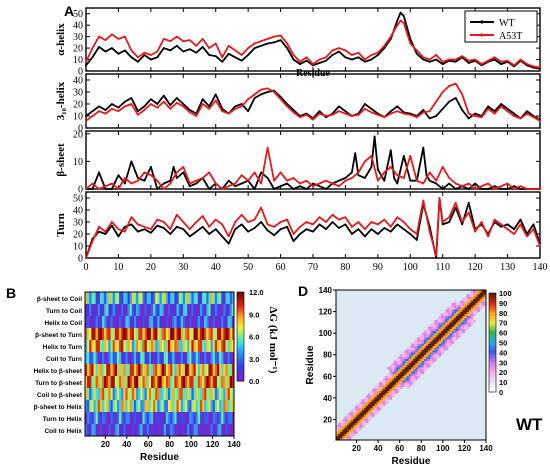 The width and height of the screenshot is (550, 473). What do you see at coordinates (410, 267) in the screenshot?
I see `x-tick-label: 100` at bounding box center [410, 267].